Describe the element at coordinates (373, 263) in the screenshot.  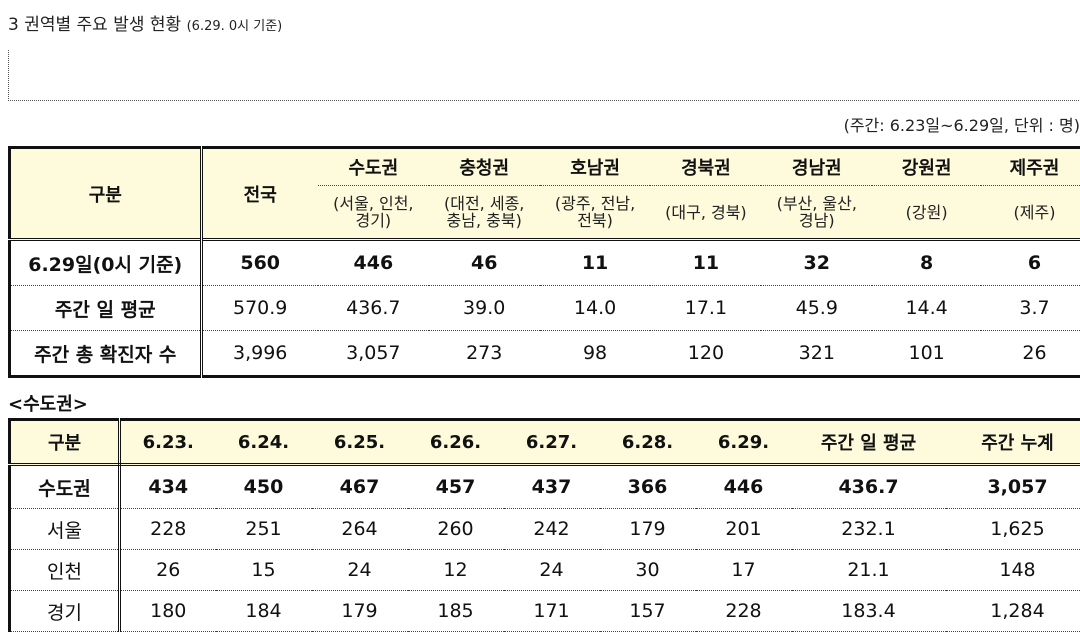
I see `table-cell: 446` at that location.